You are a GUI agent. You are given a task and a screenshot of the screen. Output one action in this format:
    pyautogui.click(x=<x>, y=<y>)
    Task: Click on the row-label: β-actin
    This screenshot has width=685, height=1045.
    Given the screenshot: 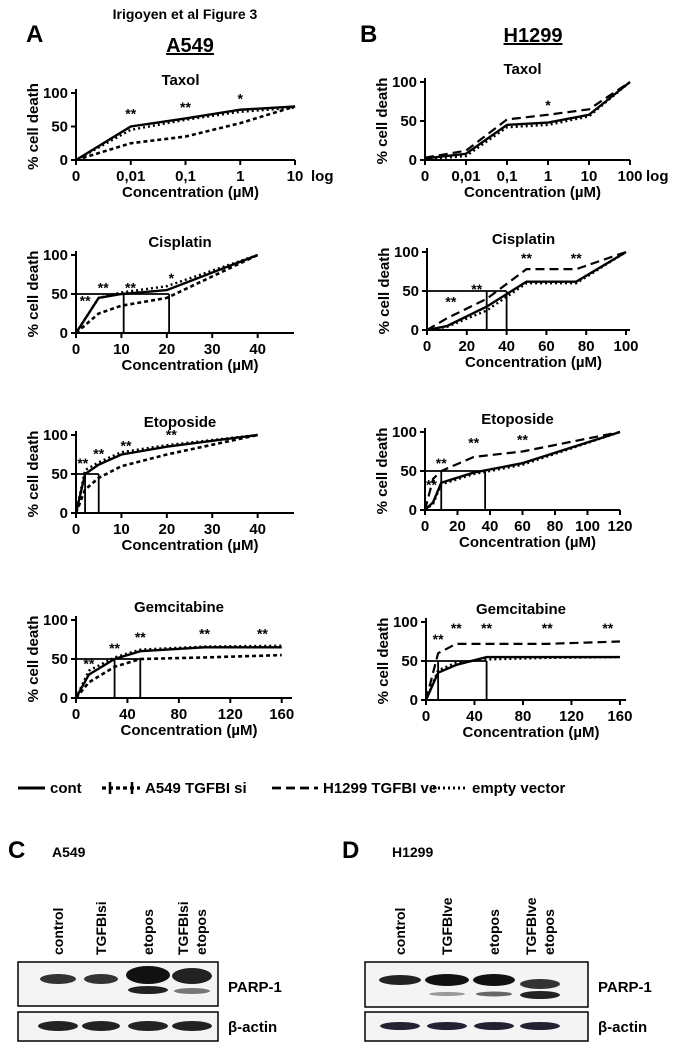 What is the action you would take?
    pyautogui.click(x=622, y=1027)
    